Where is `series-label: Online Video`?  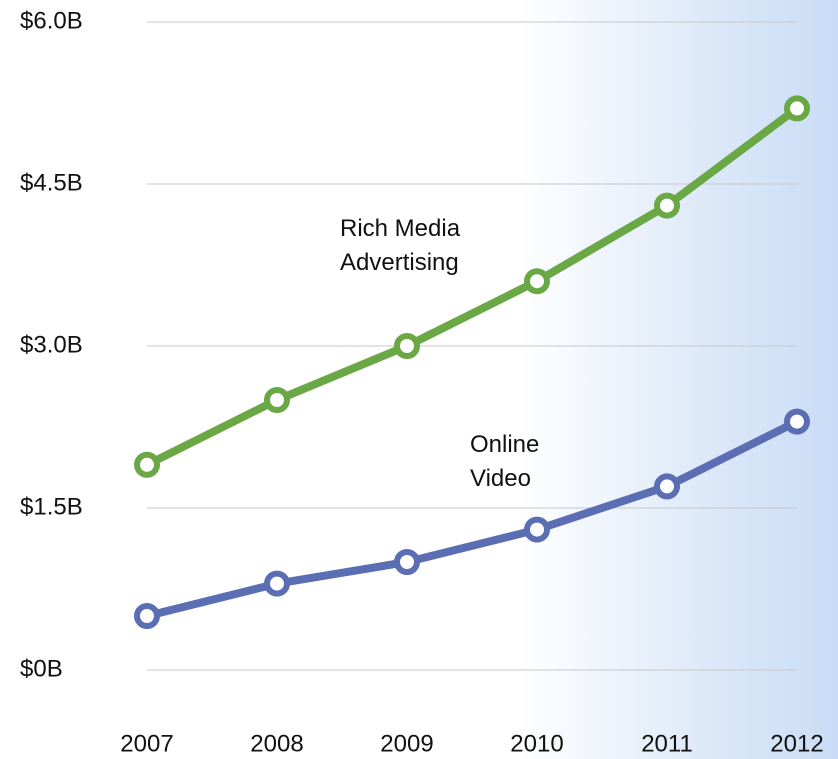
series-label: Online Video is located at coordinates (505, 461).